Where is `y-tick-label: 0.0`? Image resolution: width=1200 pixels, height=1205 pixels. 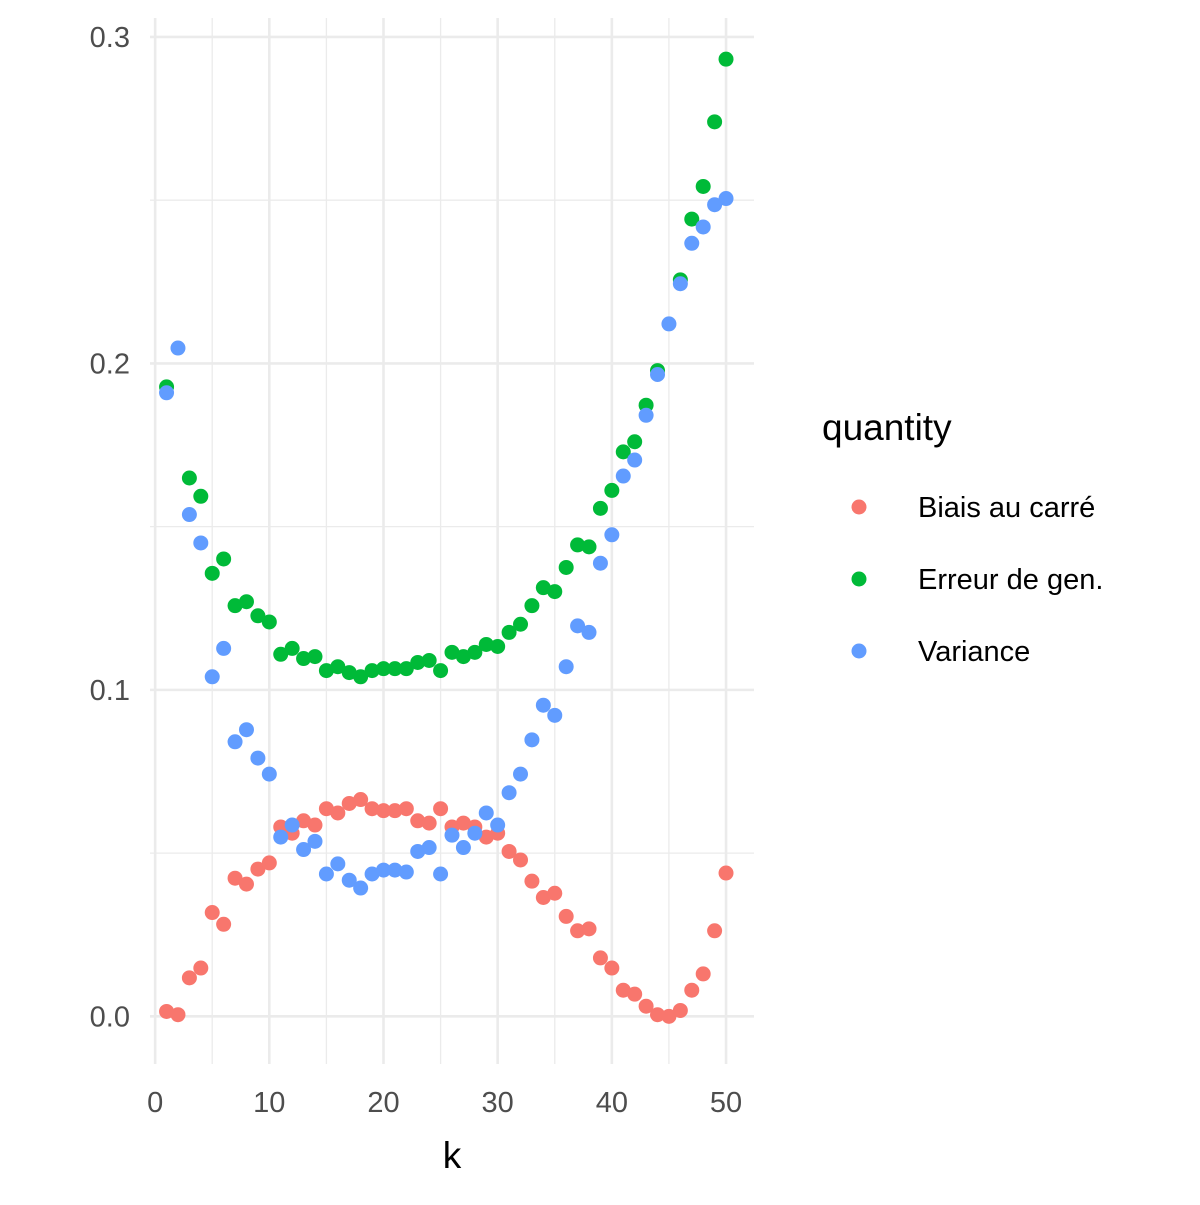
y-tick-label: 0.0 is located at coordinates (110, 1017).